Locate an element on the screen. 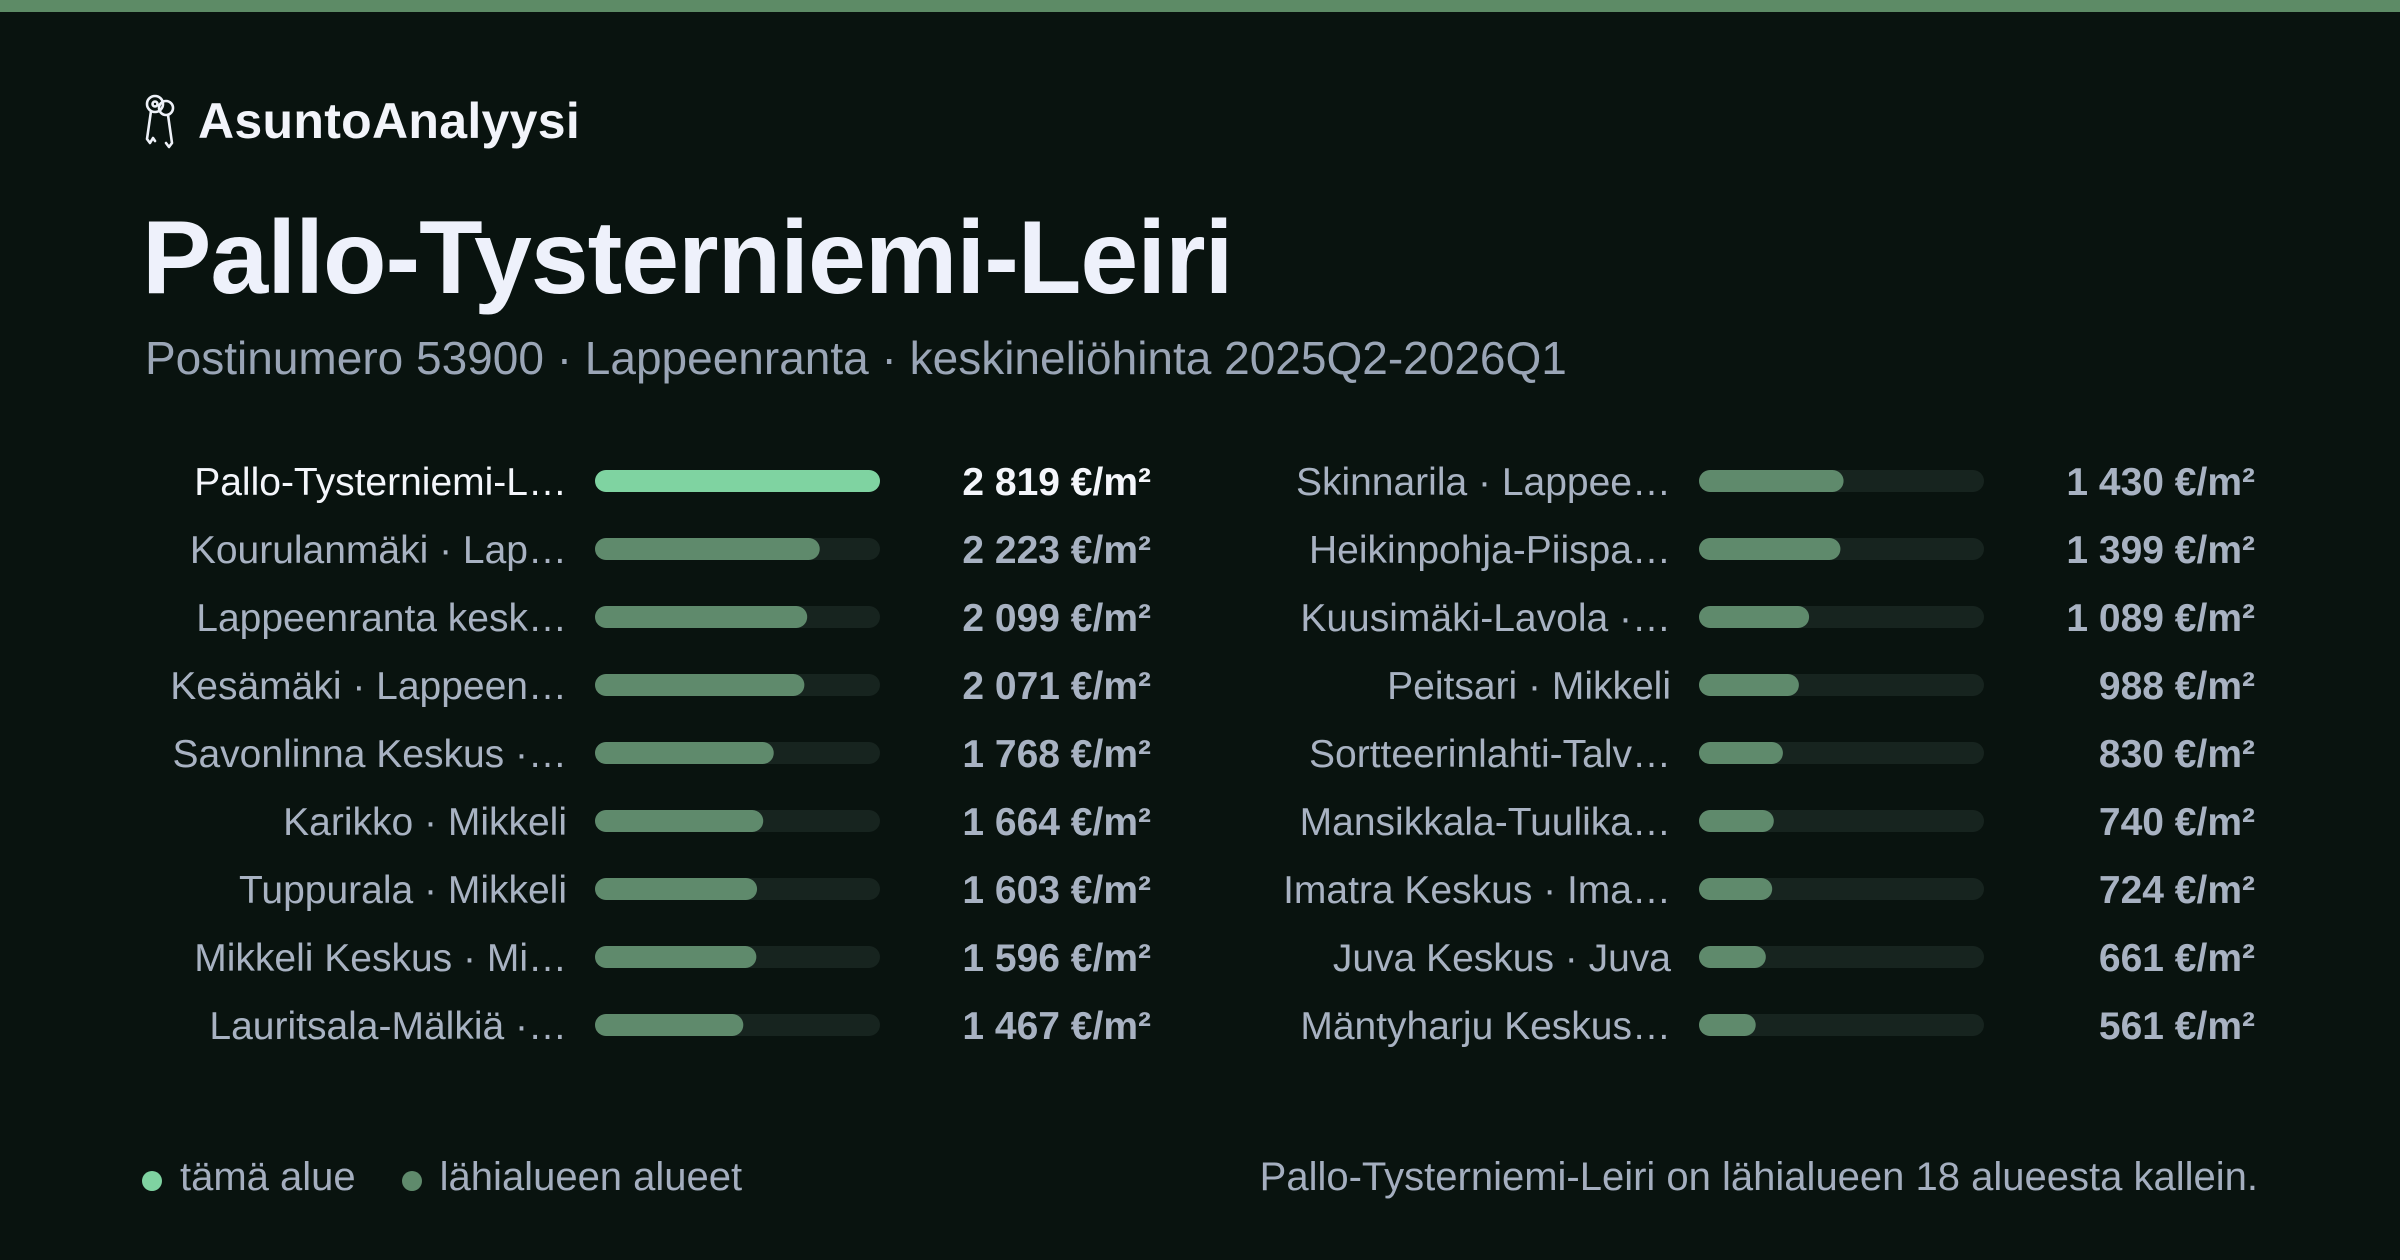 This screenshot has height=1260, width=2400. bar-value-label: 988 €/m² is located at coordinates (2177, 686).